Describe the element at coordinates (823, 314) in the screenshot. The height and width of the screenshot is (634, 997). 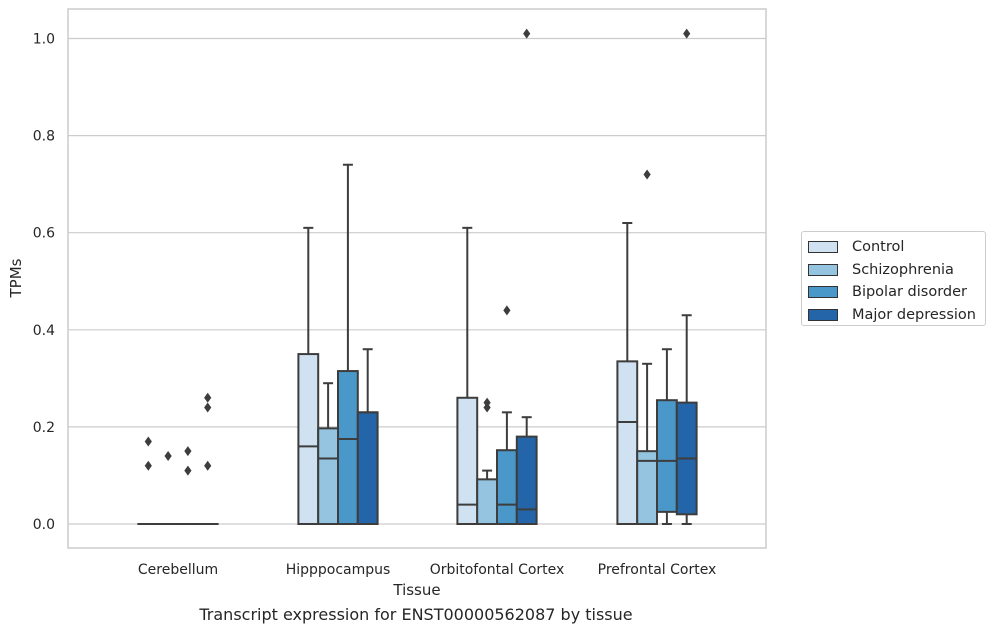
I see `legend-swatch-major-depression` at that location.